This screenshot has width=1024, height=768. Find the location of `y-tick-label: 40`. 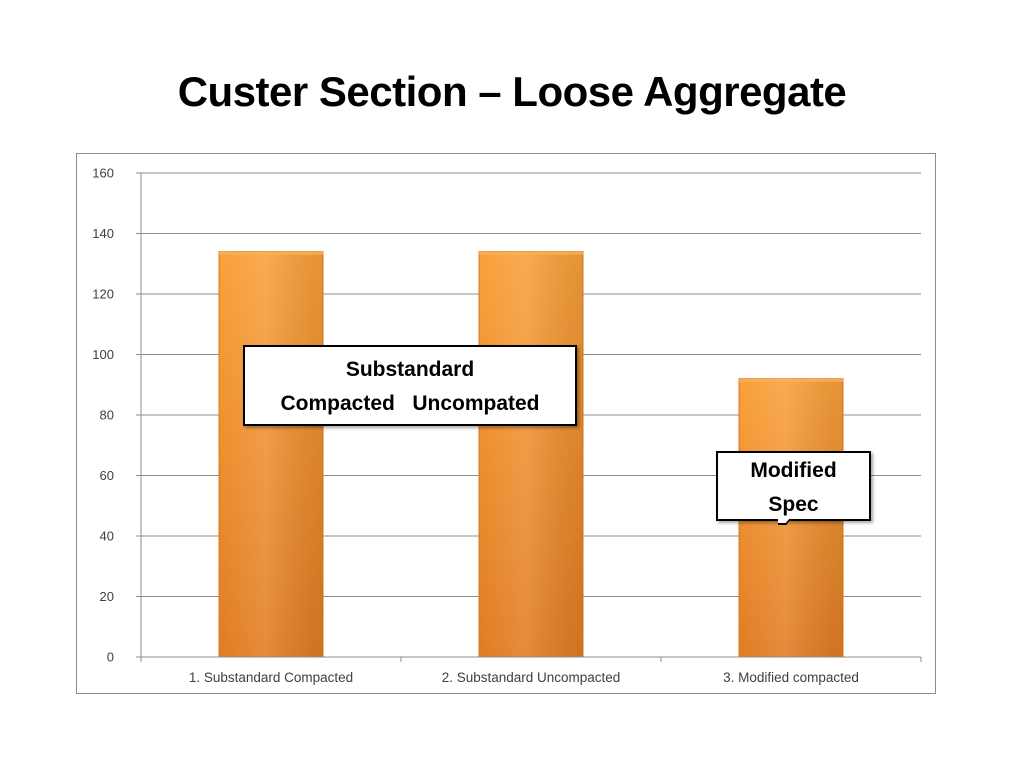

y-tick-label: 40 is located at coordinates (107, 536).